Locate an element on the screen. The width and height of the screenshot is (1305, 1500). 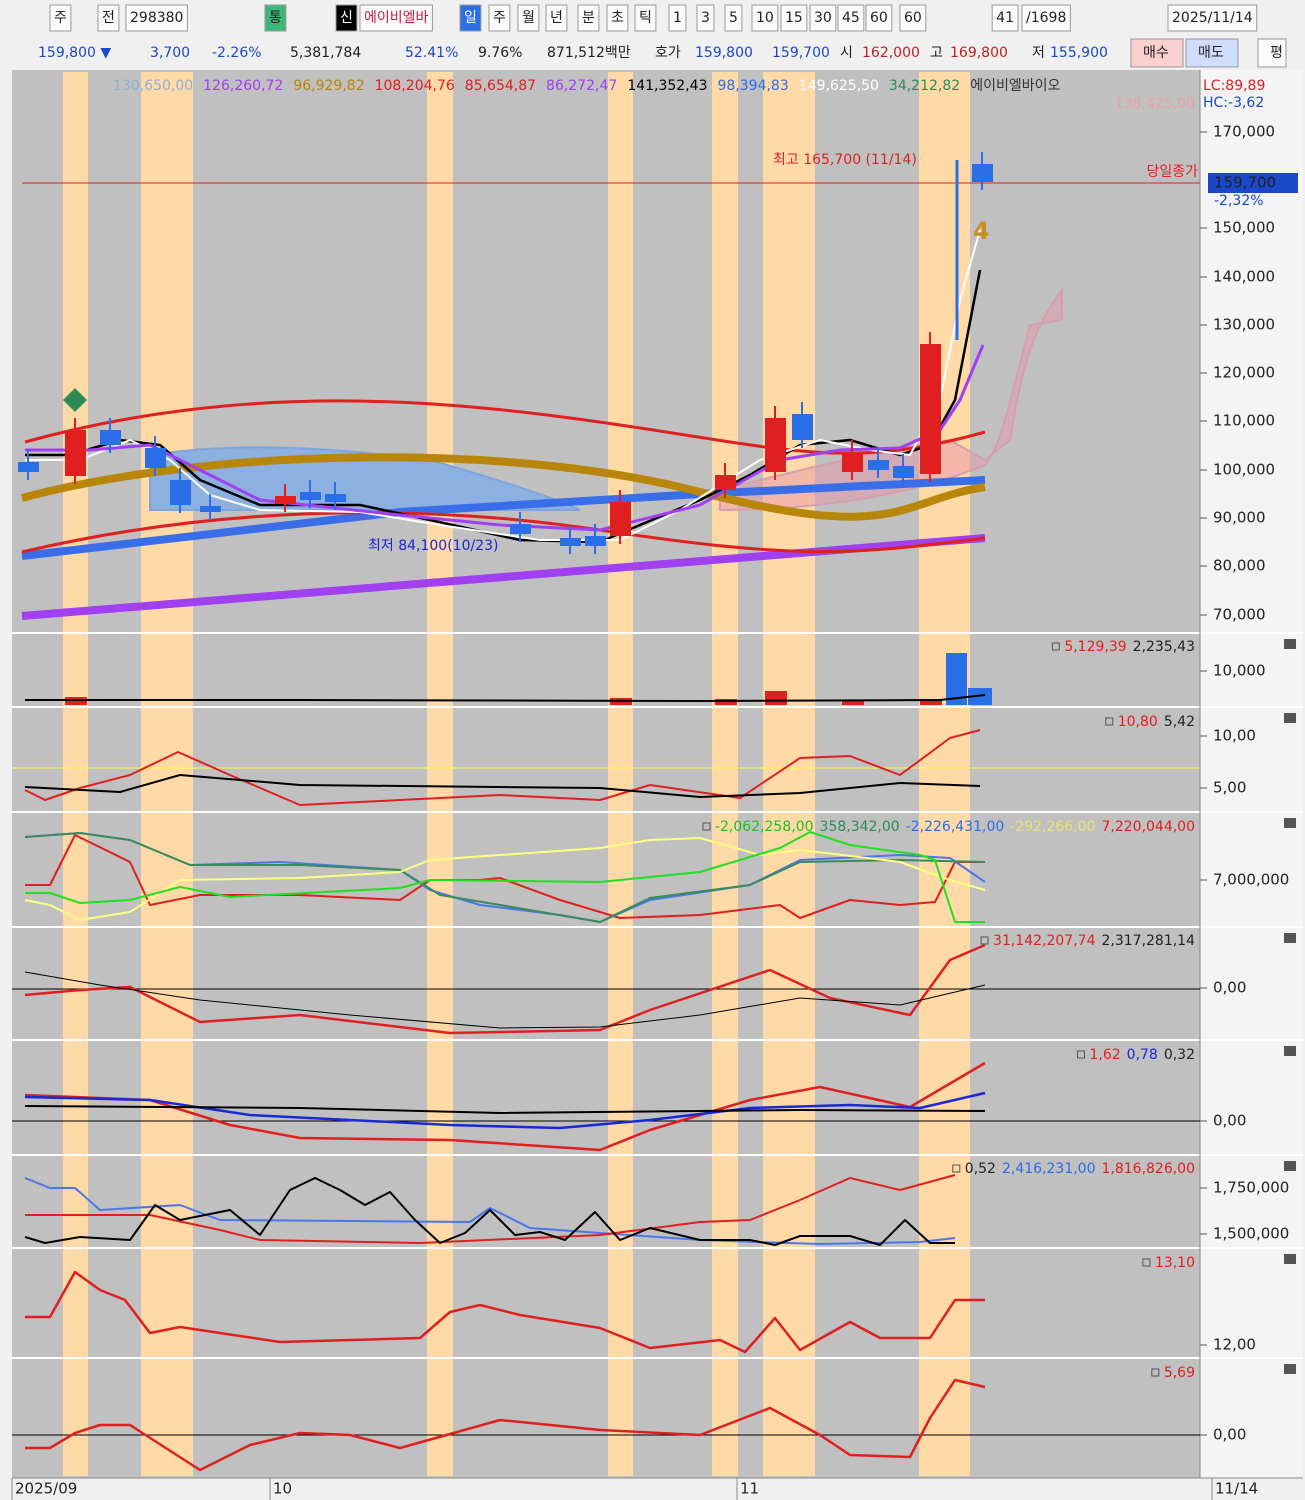
quote-field: 159,700 is located at coordinates (801, 53).